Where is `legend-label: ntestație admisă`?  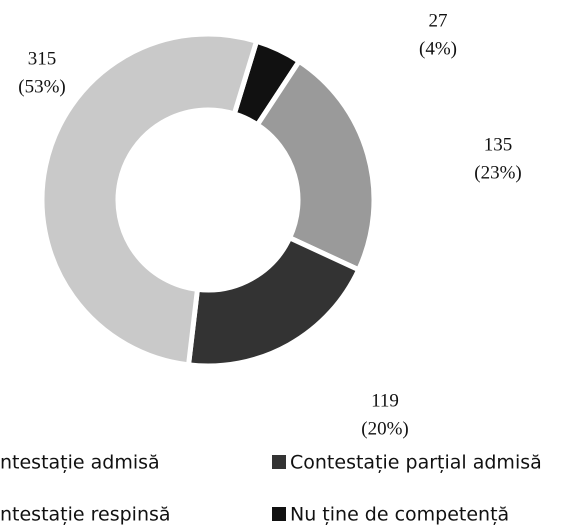 legend-label: ntestație admisă is located at coordinates (80, 463).